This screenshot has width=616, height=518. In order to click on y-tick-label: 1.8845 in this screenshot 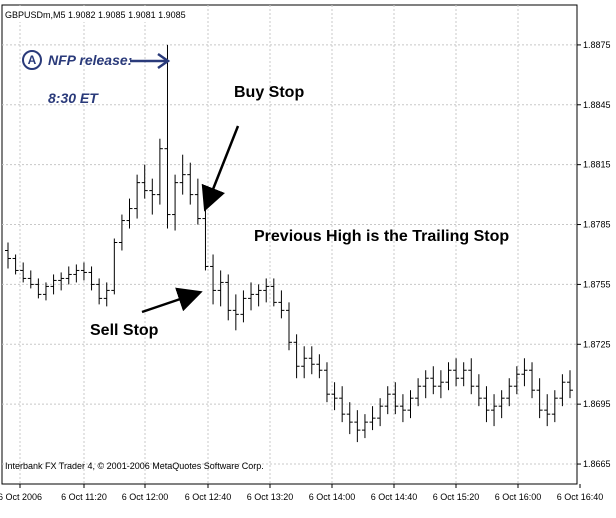, I will do `click(597, 105)`.